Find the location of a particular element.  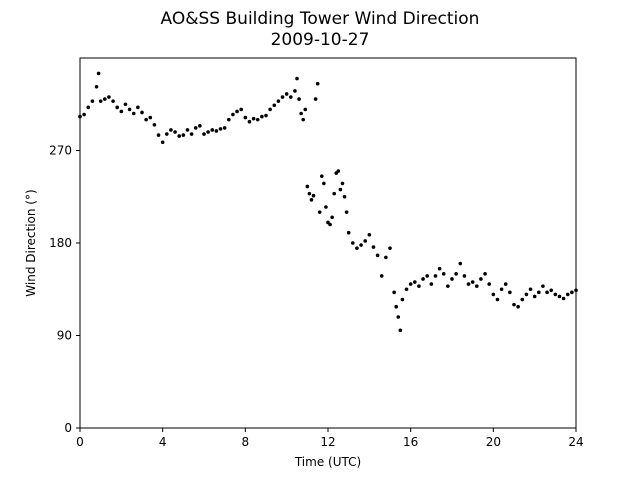

x-axis-label: Time (UTC) is located at coordinates (327, 462).